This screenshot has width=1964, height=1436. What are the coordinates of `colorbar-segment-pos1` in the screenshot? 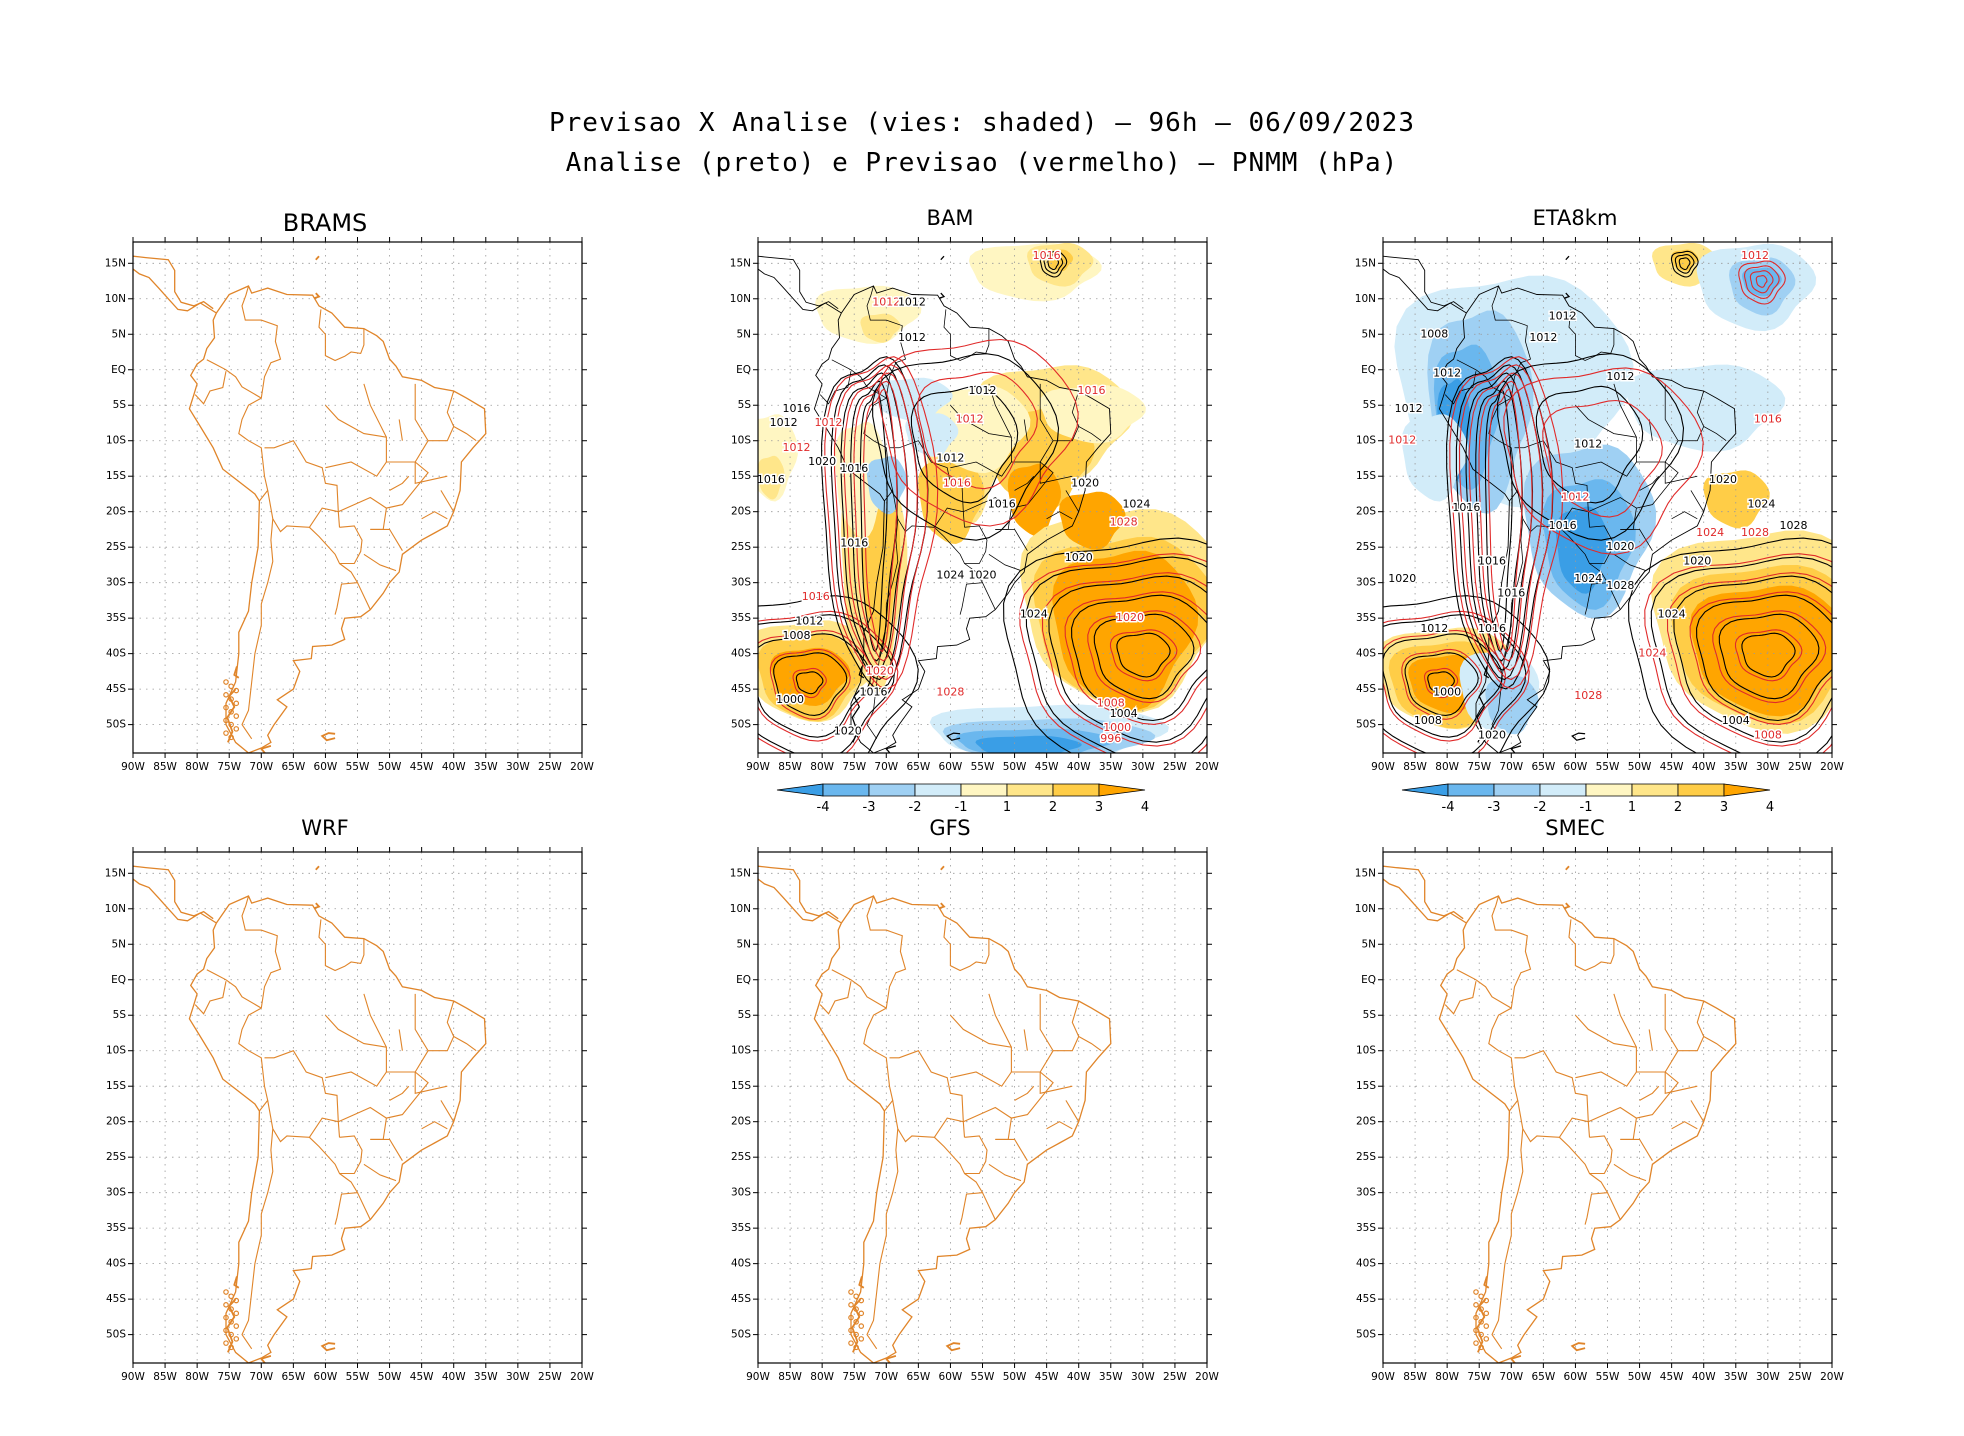 It's located at (1609, 790).